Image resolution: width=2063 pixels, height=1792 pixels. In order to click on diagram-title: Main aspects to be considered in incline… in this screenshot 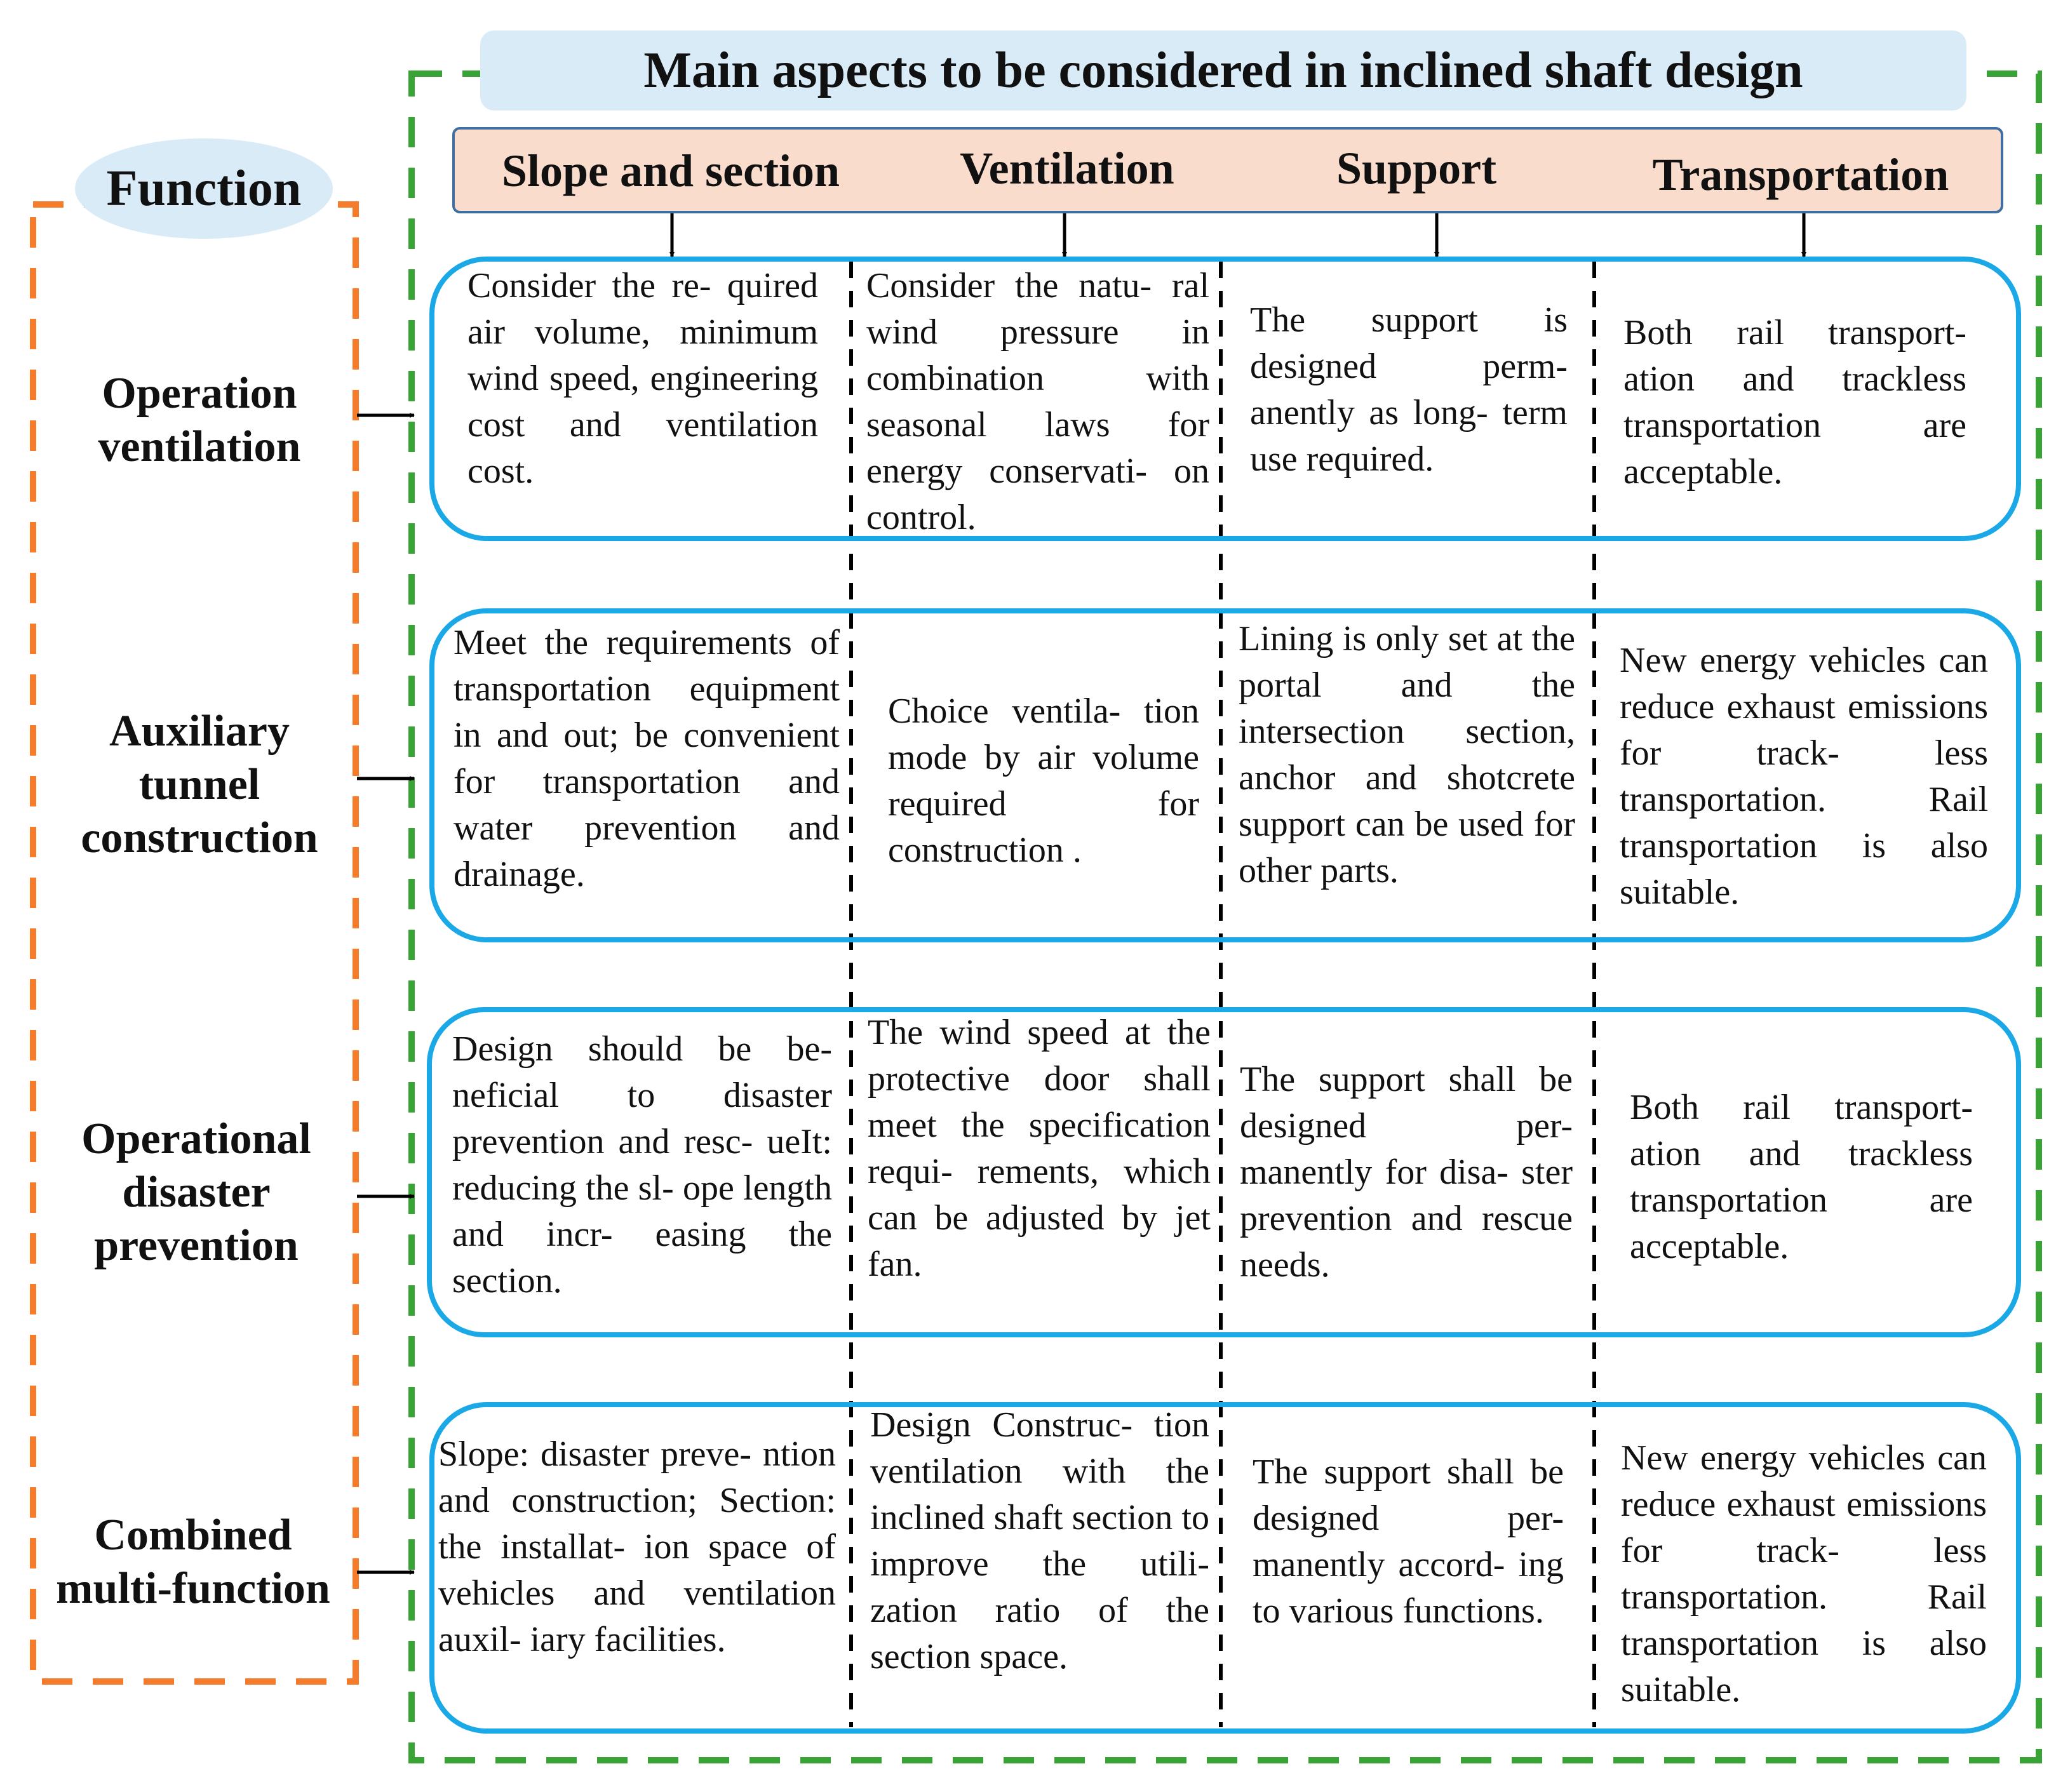, I will do `click(1223, 70)`.